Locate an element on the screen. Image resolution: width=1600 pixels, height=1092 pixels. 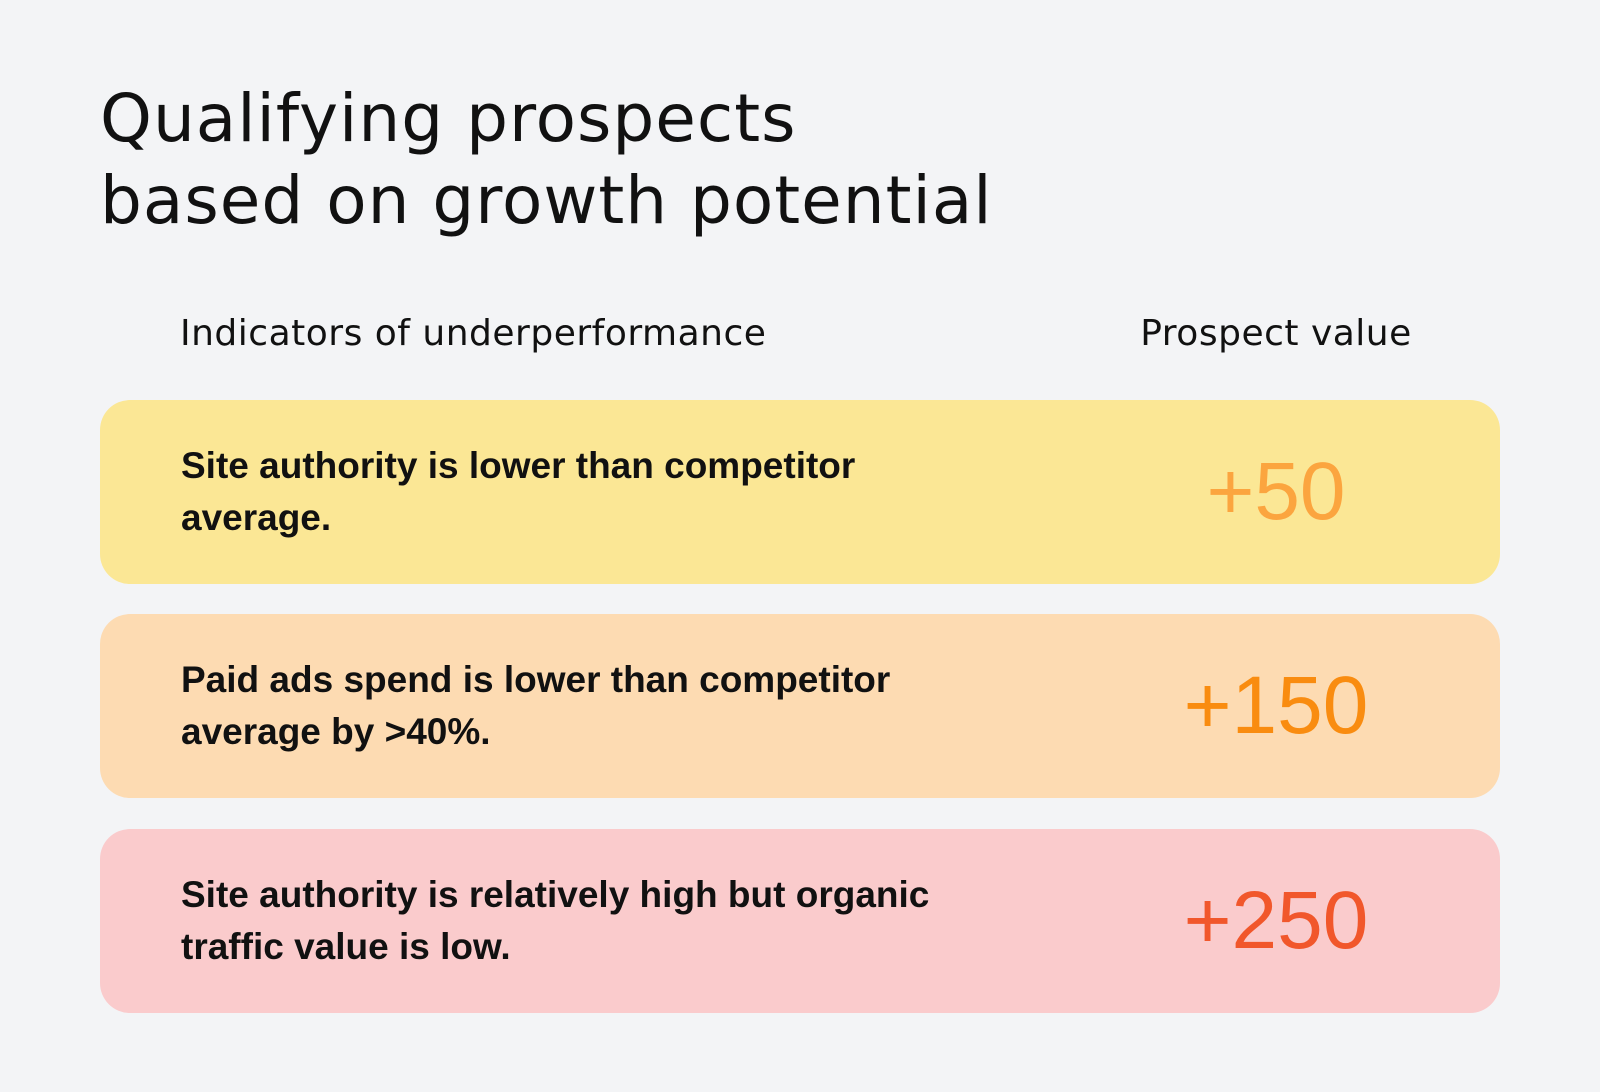
indicator-line: Site authority is lower than competitor is located at coordinates (518, 465).